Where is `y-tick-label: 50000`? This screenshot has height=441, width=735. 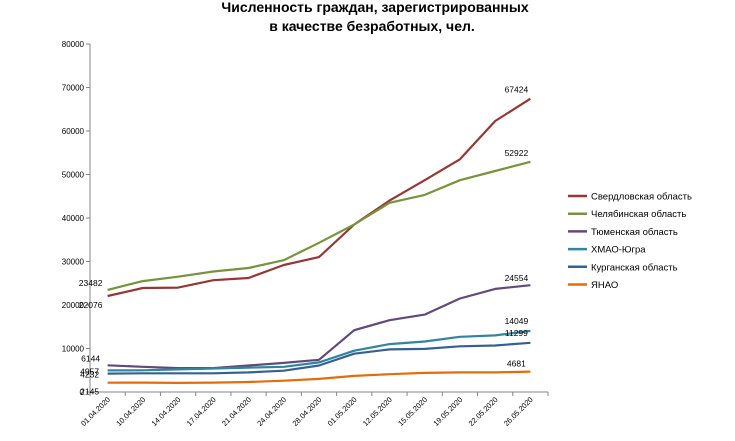
y-tick-label: 50000 is located at coordinates (73, 175).